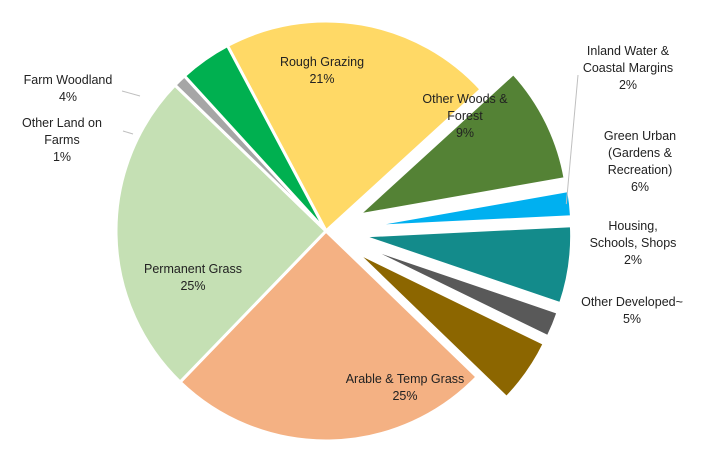 The height and width of the screenshot is (469, 720). What do you see at coordinates (62, 157) in the screenshot?
I see `slice-percent: 1%` at bounding box center [62, 157].